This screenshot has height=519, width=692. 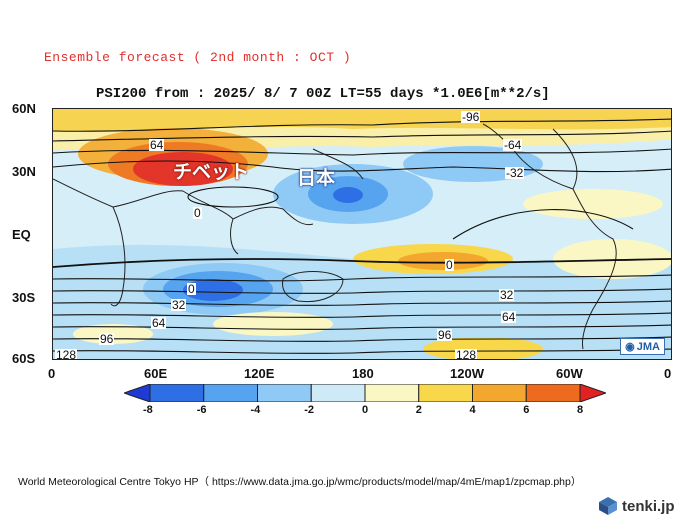 I want to click on jma-logo: ◉ JMA, so click(x=642, y=346).